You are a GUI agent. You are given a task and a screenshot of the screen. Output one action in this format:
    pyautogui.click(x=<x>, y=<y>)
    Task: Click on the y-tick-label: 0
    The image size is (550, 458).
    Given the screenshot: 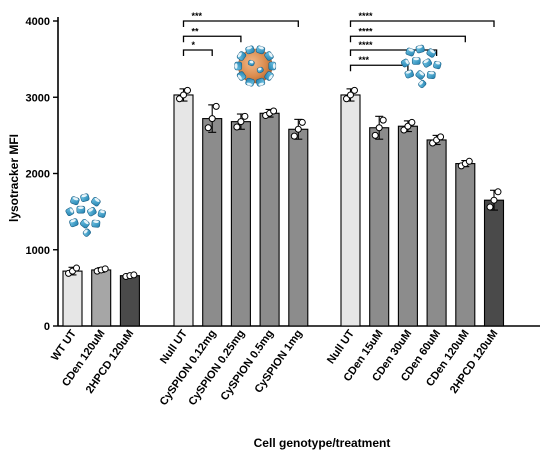 What is the action you would take?
    pyautogui.click(x=47, y=327)
    